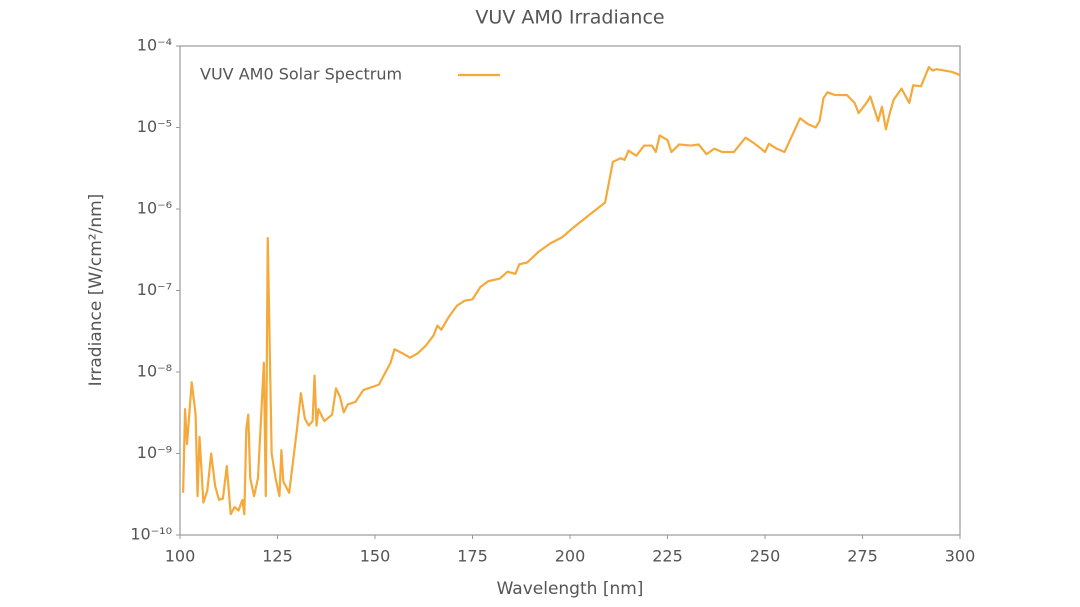 The width and height of the screenshot is (1080, 607). Describe the element at coordinates (862, 556) in the screenshot. I see `x-tick-label: 275` at that location.